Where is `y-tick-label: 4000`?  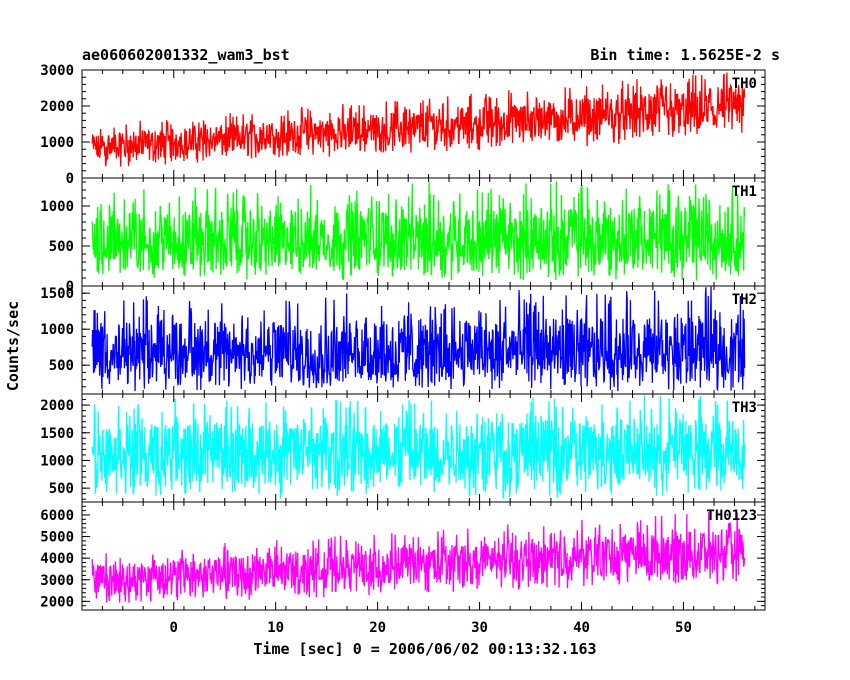
y-tick-label: 4000 is located at coordinates (57, 559).